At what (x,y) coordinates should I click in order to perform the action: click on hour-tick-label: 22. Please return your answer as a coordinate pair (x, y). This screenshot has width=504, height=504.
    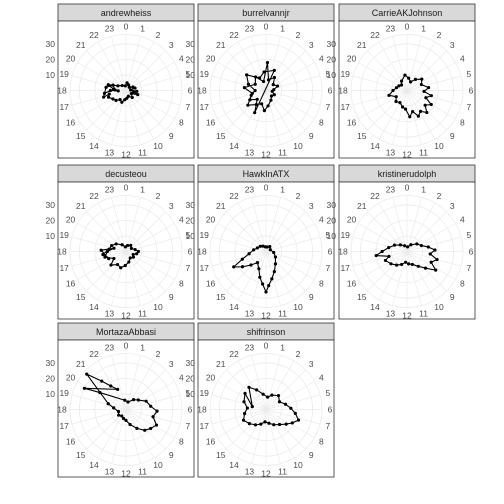
    Looking at the image, I should click on (234, 196).